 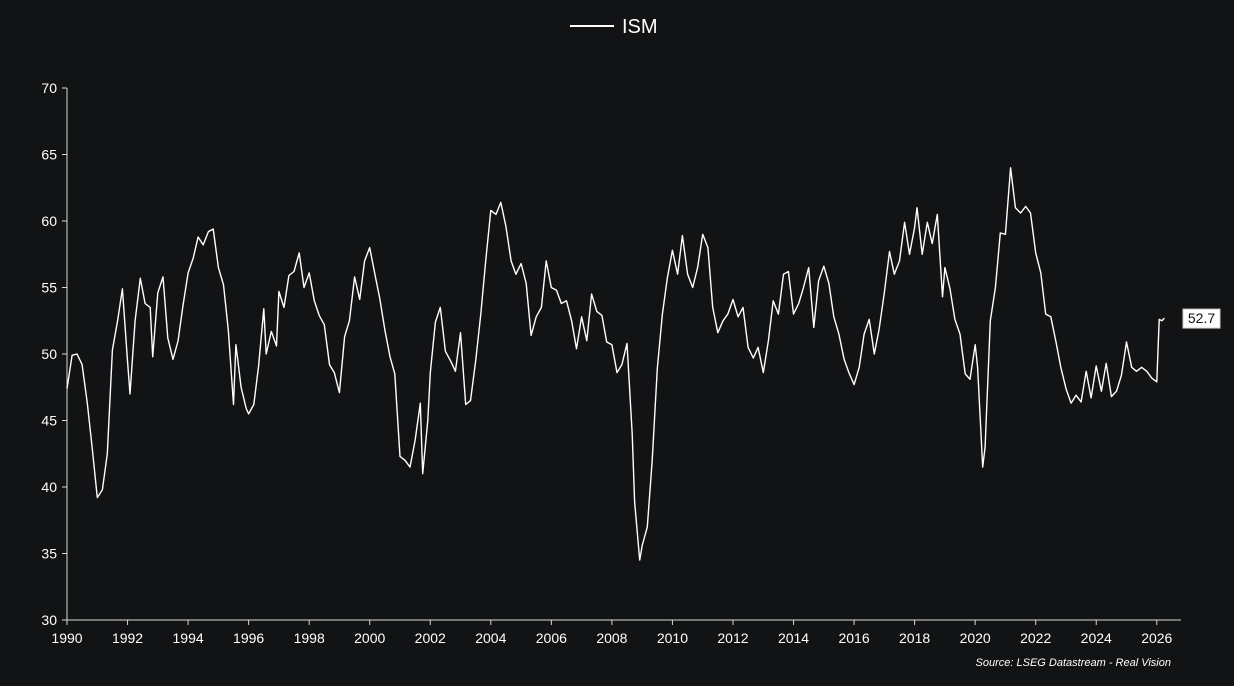 What do you see at coordinates (49, 554) in the screenshot?
I see `y-tick-label: 35` at bounding box center [49, 554].